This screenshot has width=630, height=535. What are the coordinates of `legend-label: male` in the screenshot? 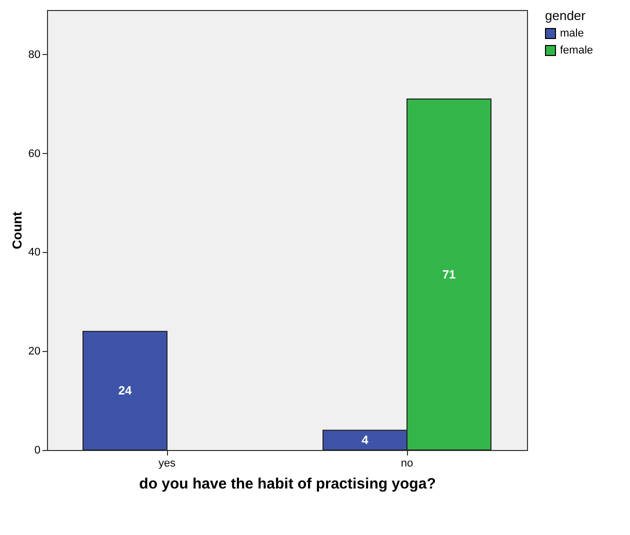 It's located at (572, 34).